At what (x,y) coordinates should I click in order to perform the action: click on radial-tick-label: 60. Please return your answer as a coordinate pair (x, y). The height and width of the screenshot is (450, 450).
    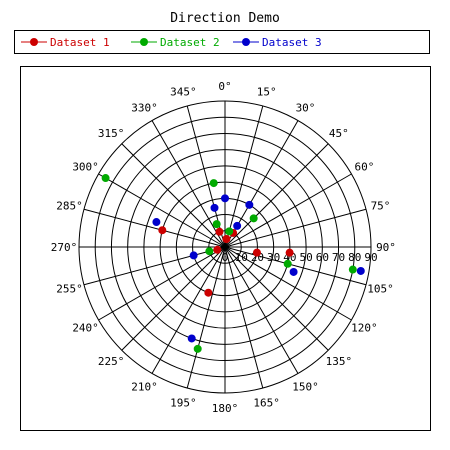
    Looking at the image, I should click on (322, 257).